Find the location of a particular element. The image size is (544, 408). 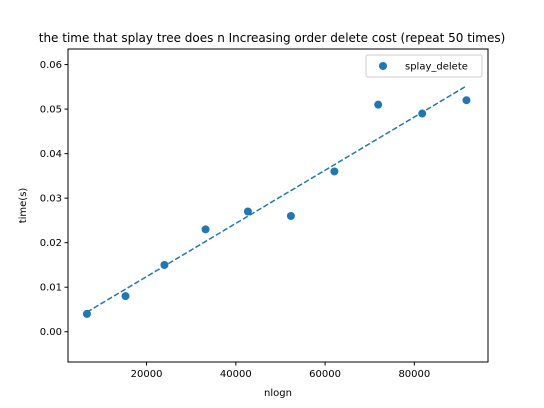

y-tick-label: 0.04 is located at coordinates (51, 154).